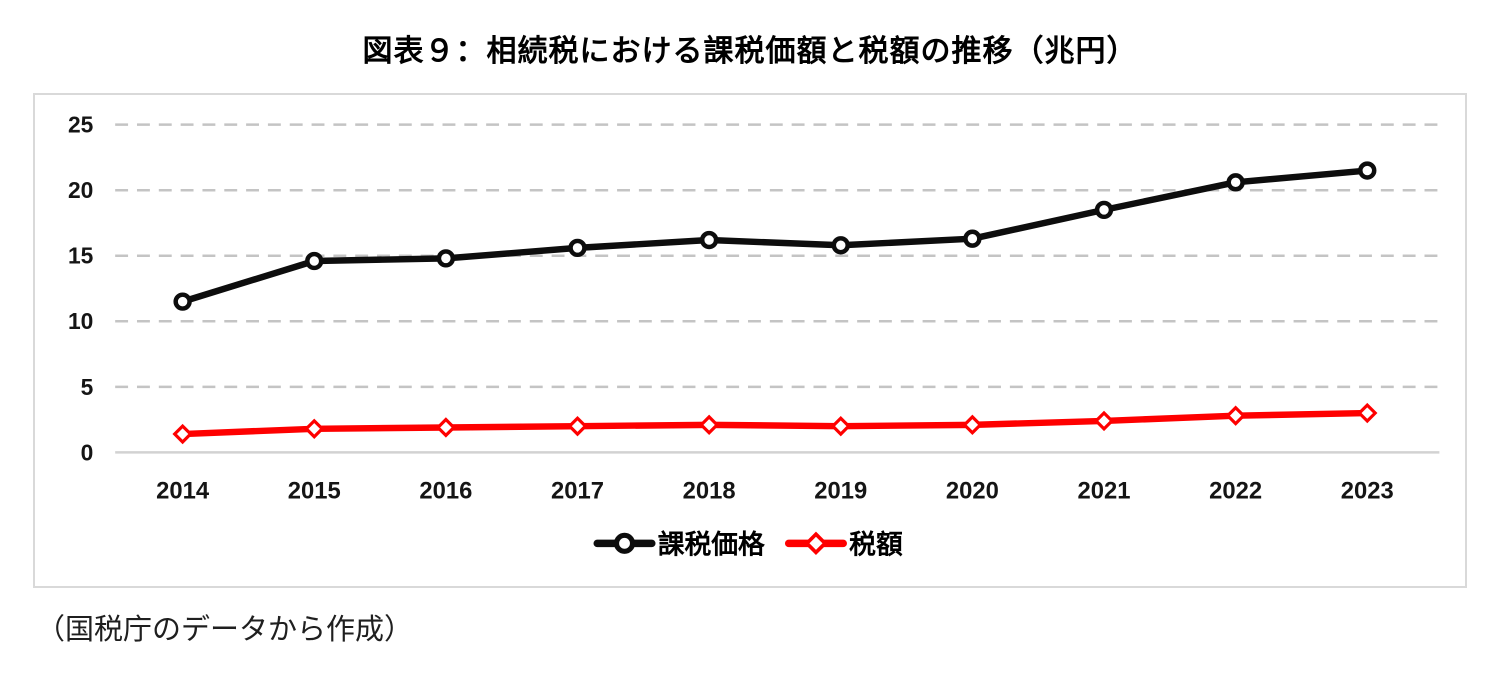  I want to click on y-axis-label: 5, so click(87, 387).